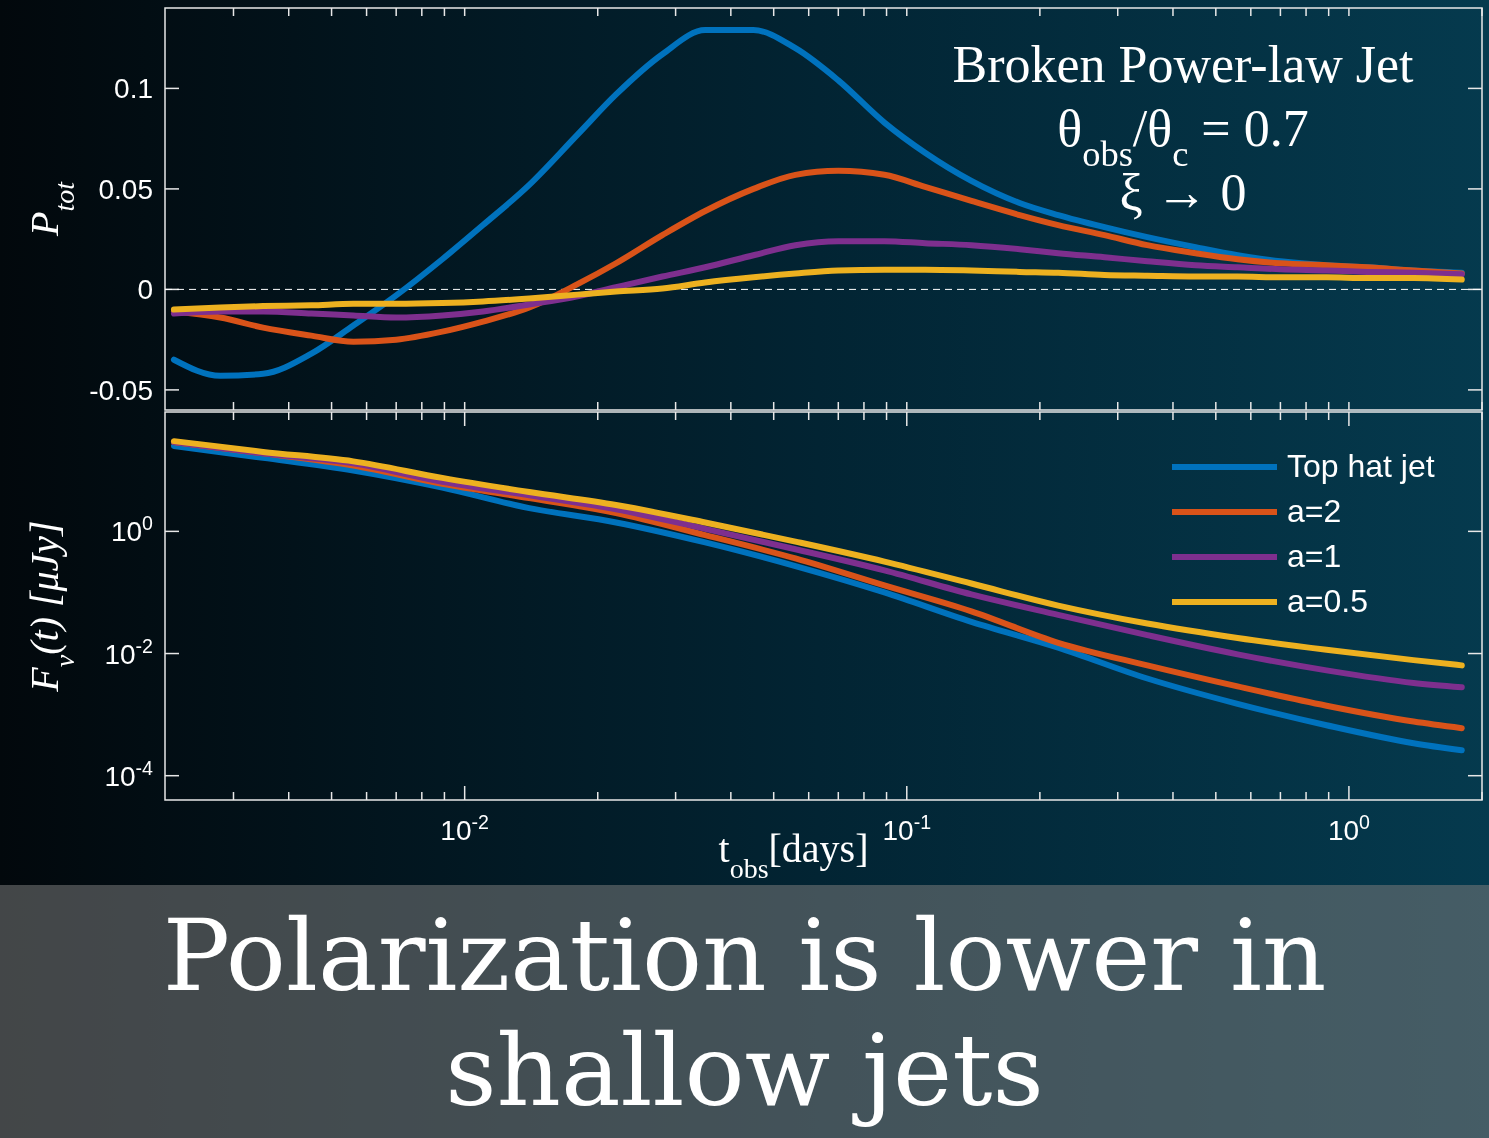 The height and width of the screenshot is (1138, 1489). What do you see at coordinates (1183, 137) in the screenshot?
I see `annotation: θ$_{obs}$/θ$_{c}$ = 0.7` at bounding box center [1183, 137].